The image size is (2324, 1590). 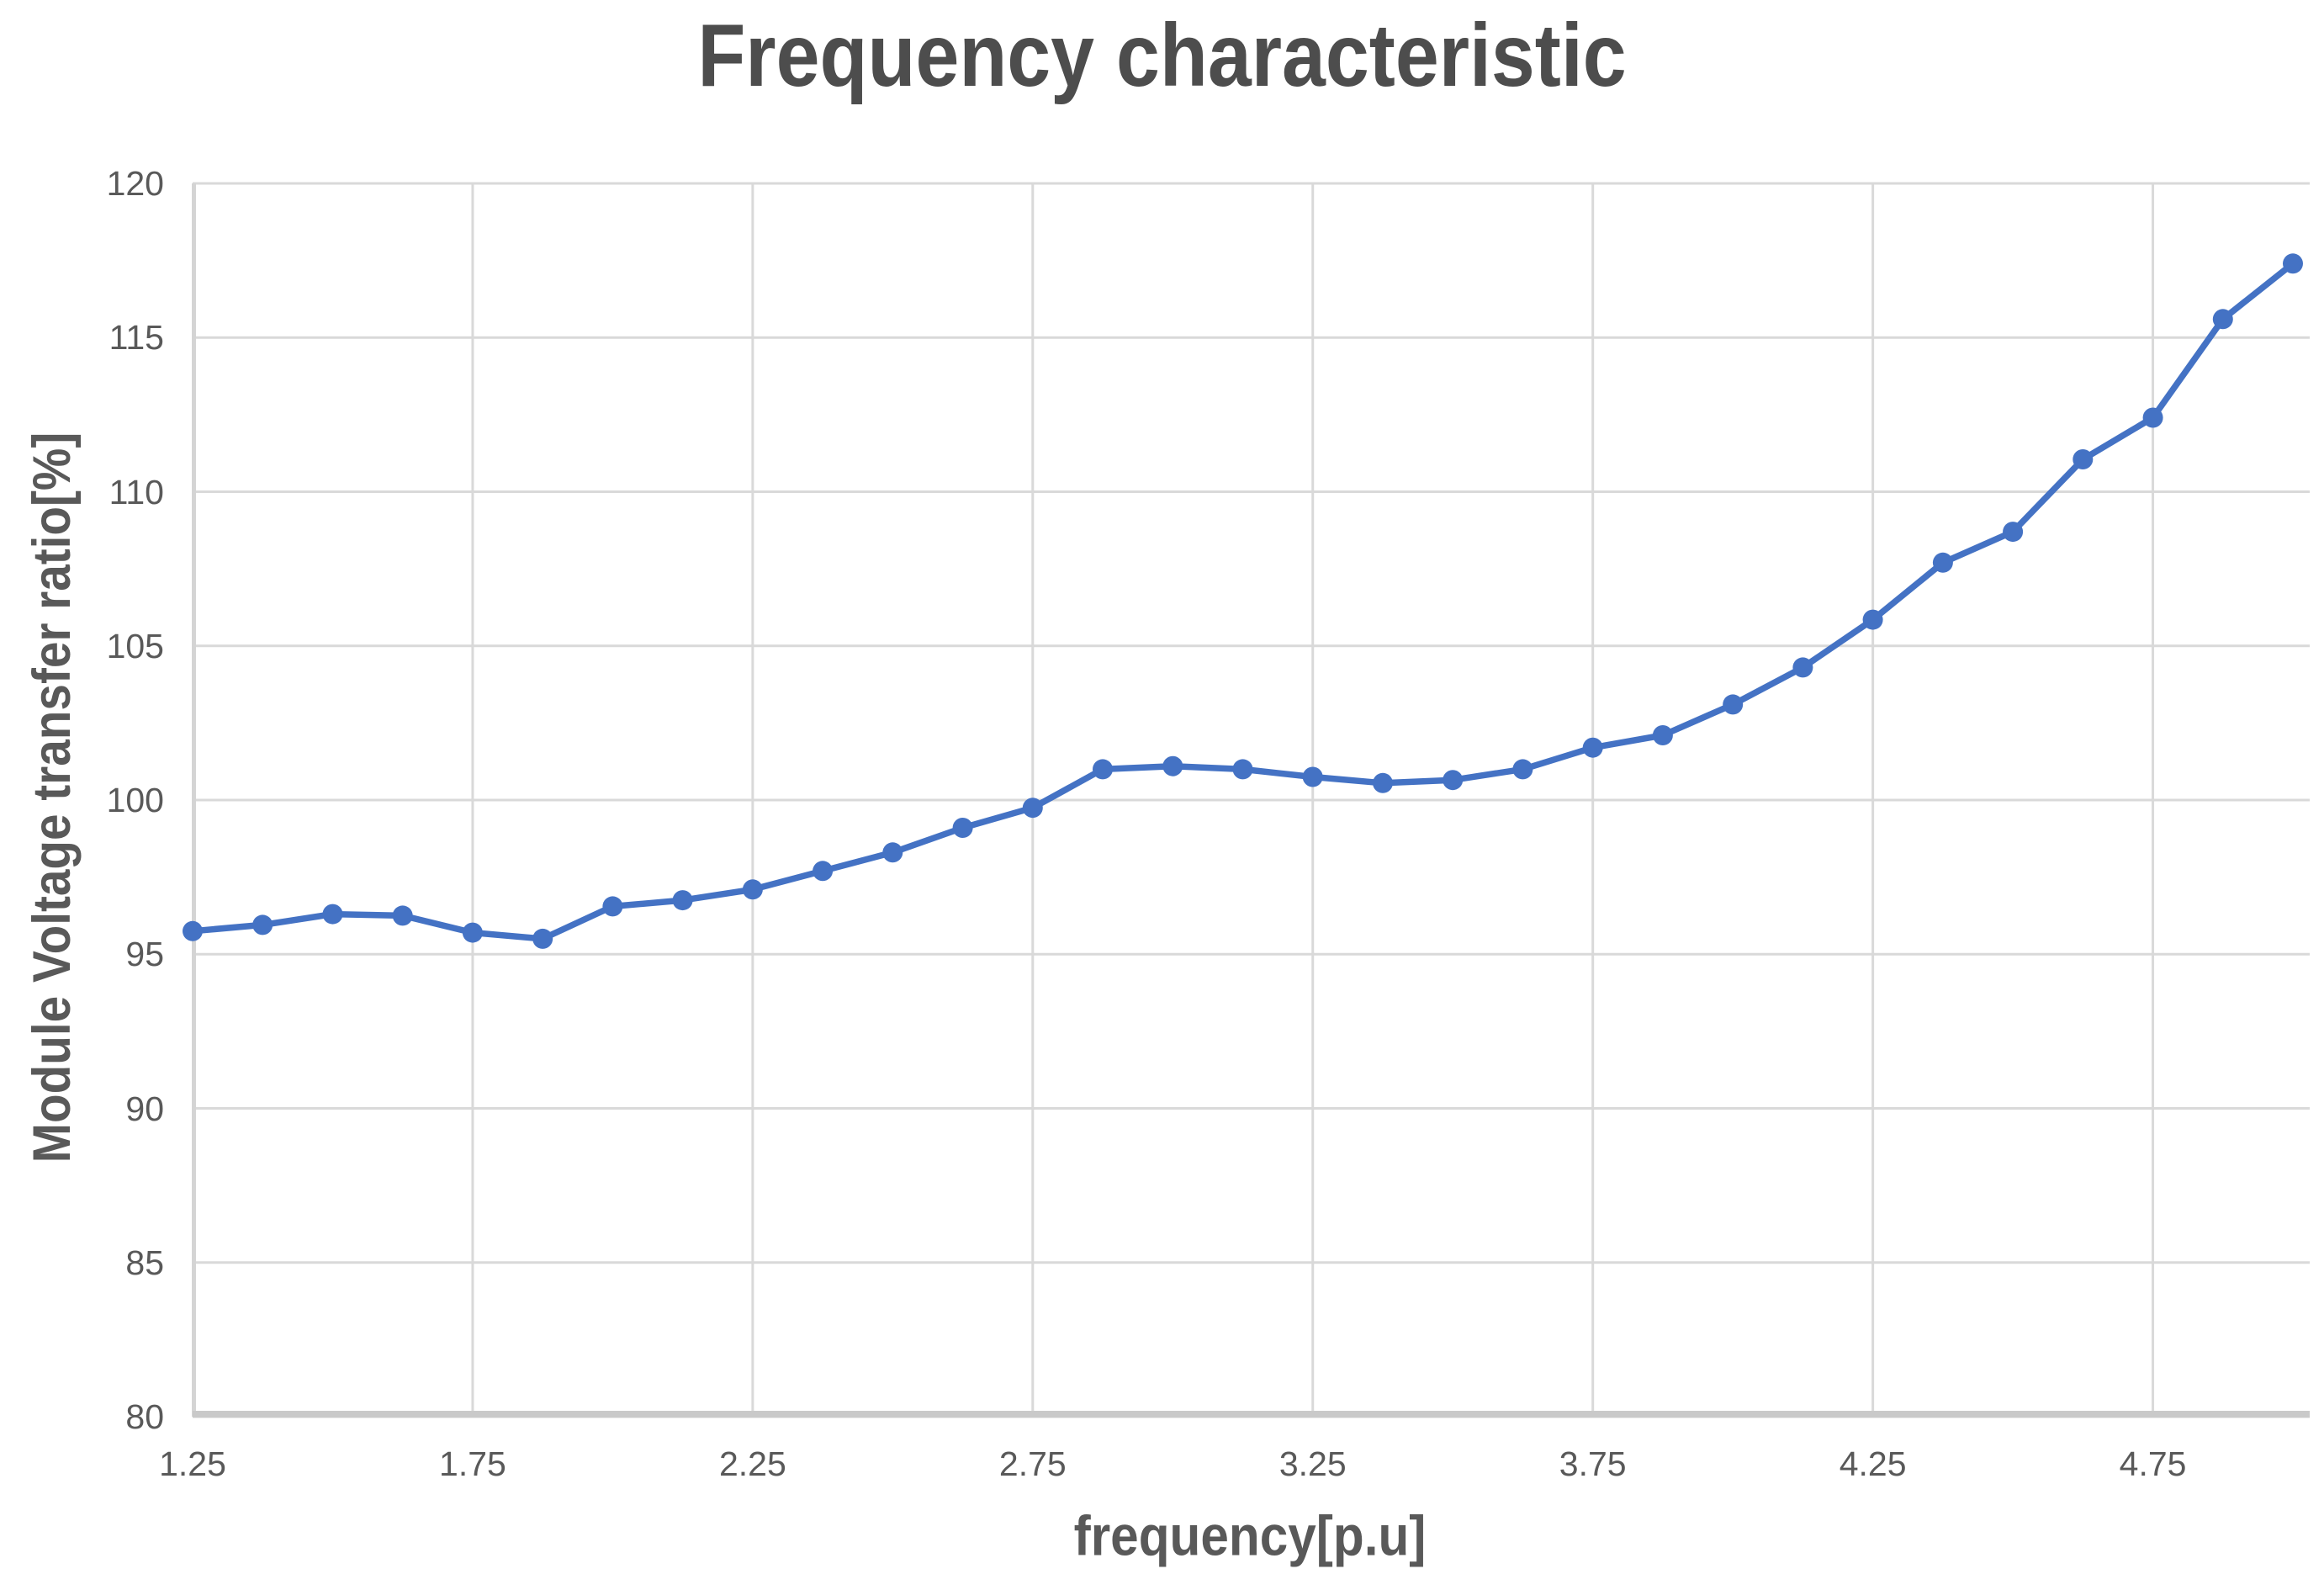 What do you see at coordinates (1162, 56) in the screenshot?
I see `chart-title: Frequency characteristic` at bounding box center [1162, 56].